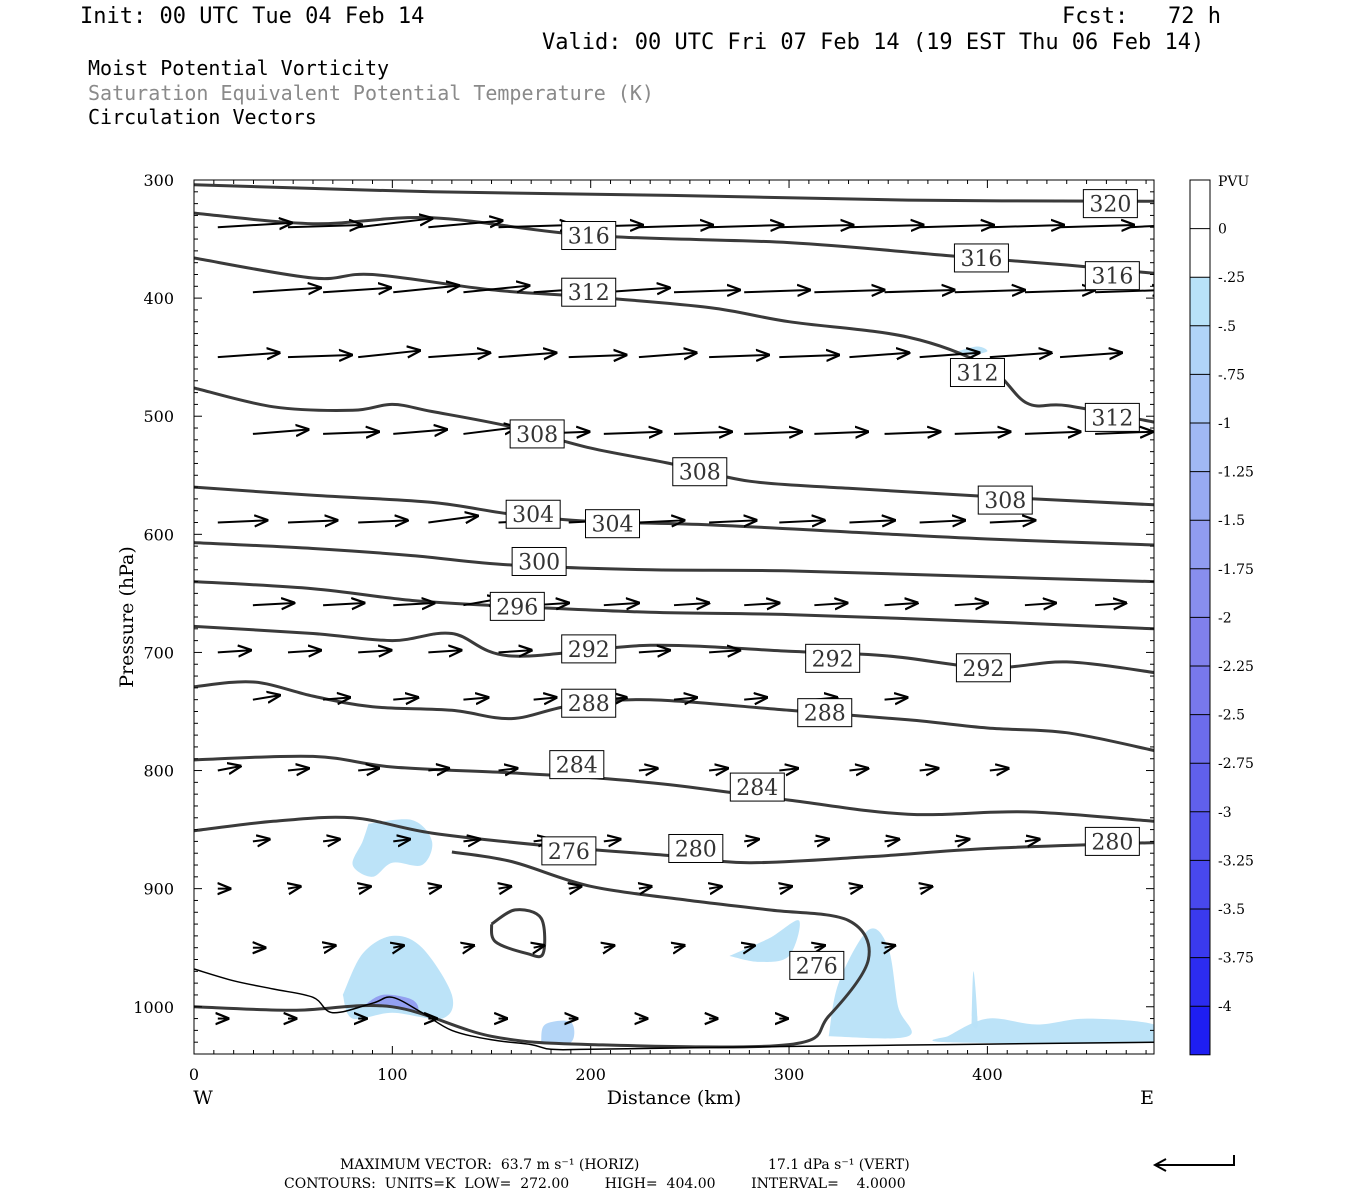 This screenshot has width=1350, height=1200. What do you see at coordinates (239, 68) in the screenshot?
I see `field-title-mpv: Moist Potential Vorticity` at bounding box center [239, 68].